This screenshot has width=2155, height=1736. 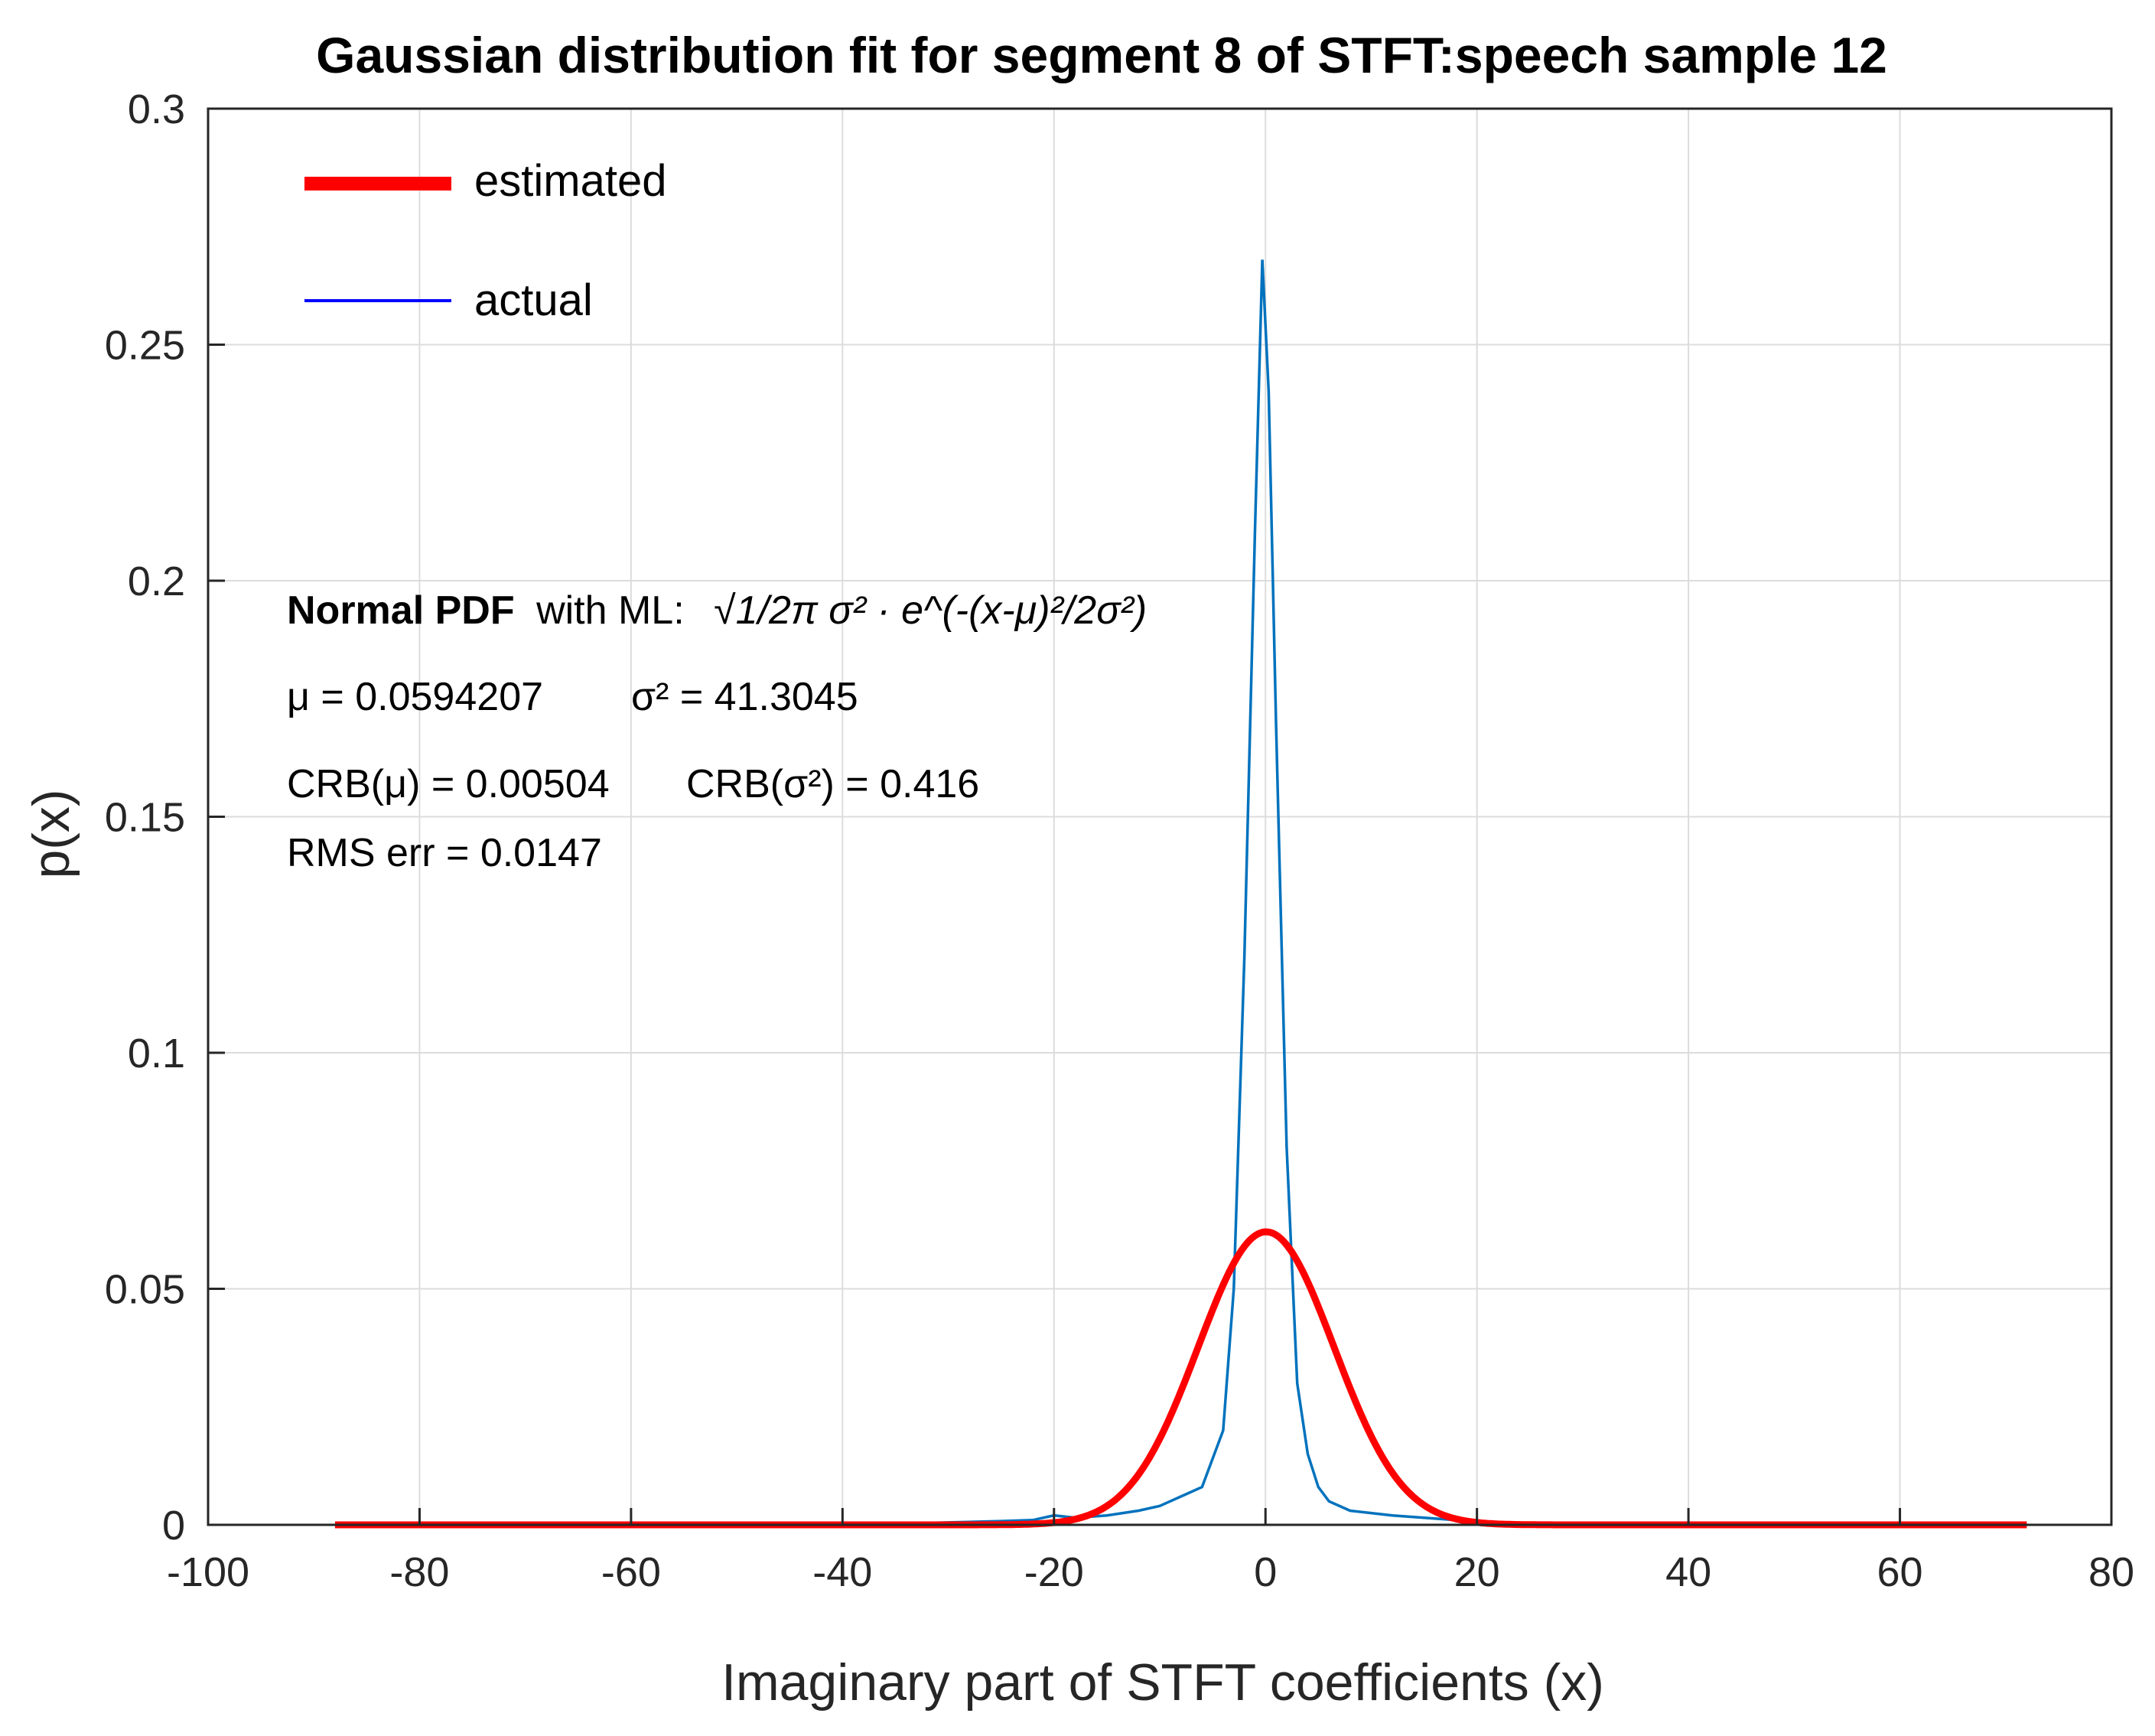 I want to click on annotation-rms: RMS err = 0.0147, so click(x=444, y=853).